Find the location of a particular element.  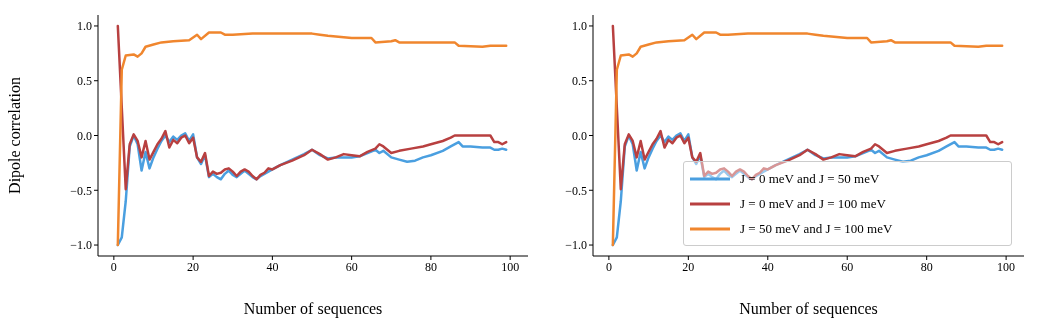

y-axis-title: Dipole correlation is located at coordinates (14, 135).